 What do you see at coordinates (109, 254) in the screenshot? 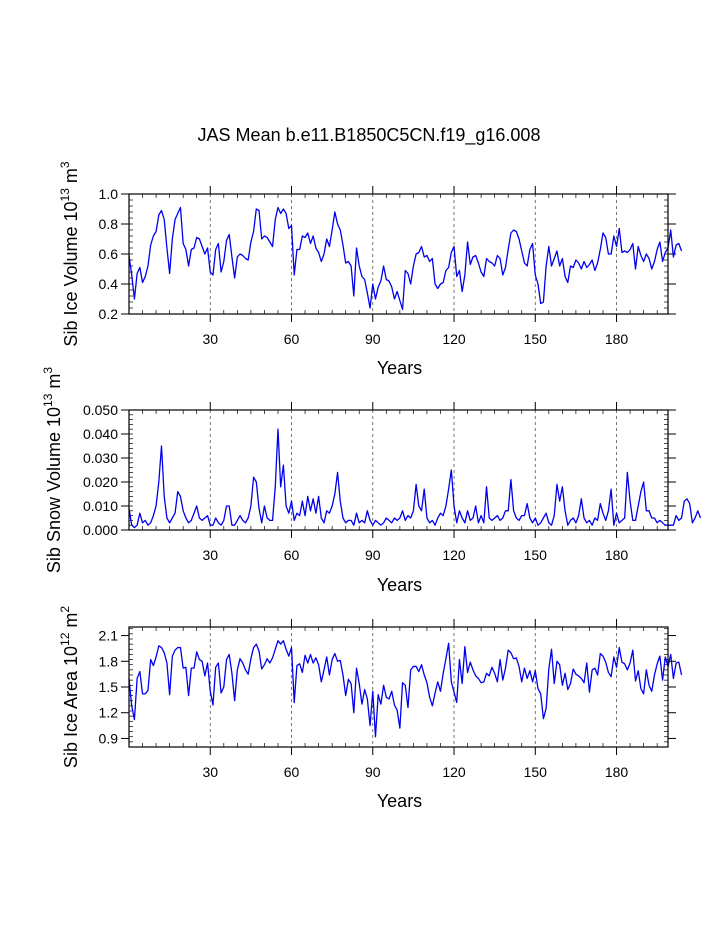
I see `y-tick-label: 0.6` at bounding box center [109, 254].